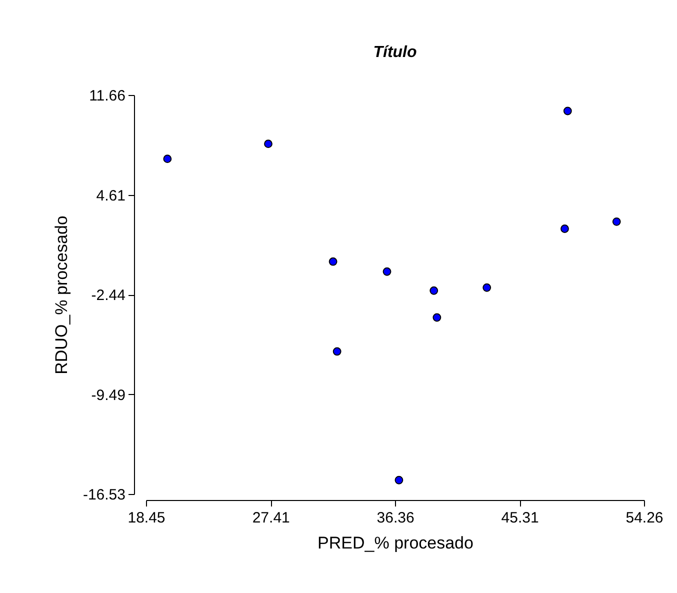 This screenshot has width=677, height=593. Describe the element at coordinates (61, 295) in the screenshot. I see `y-axis-title: RDUO_% procesado` at that location.